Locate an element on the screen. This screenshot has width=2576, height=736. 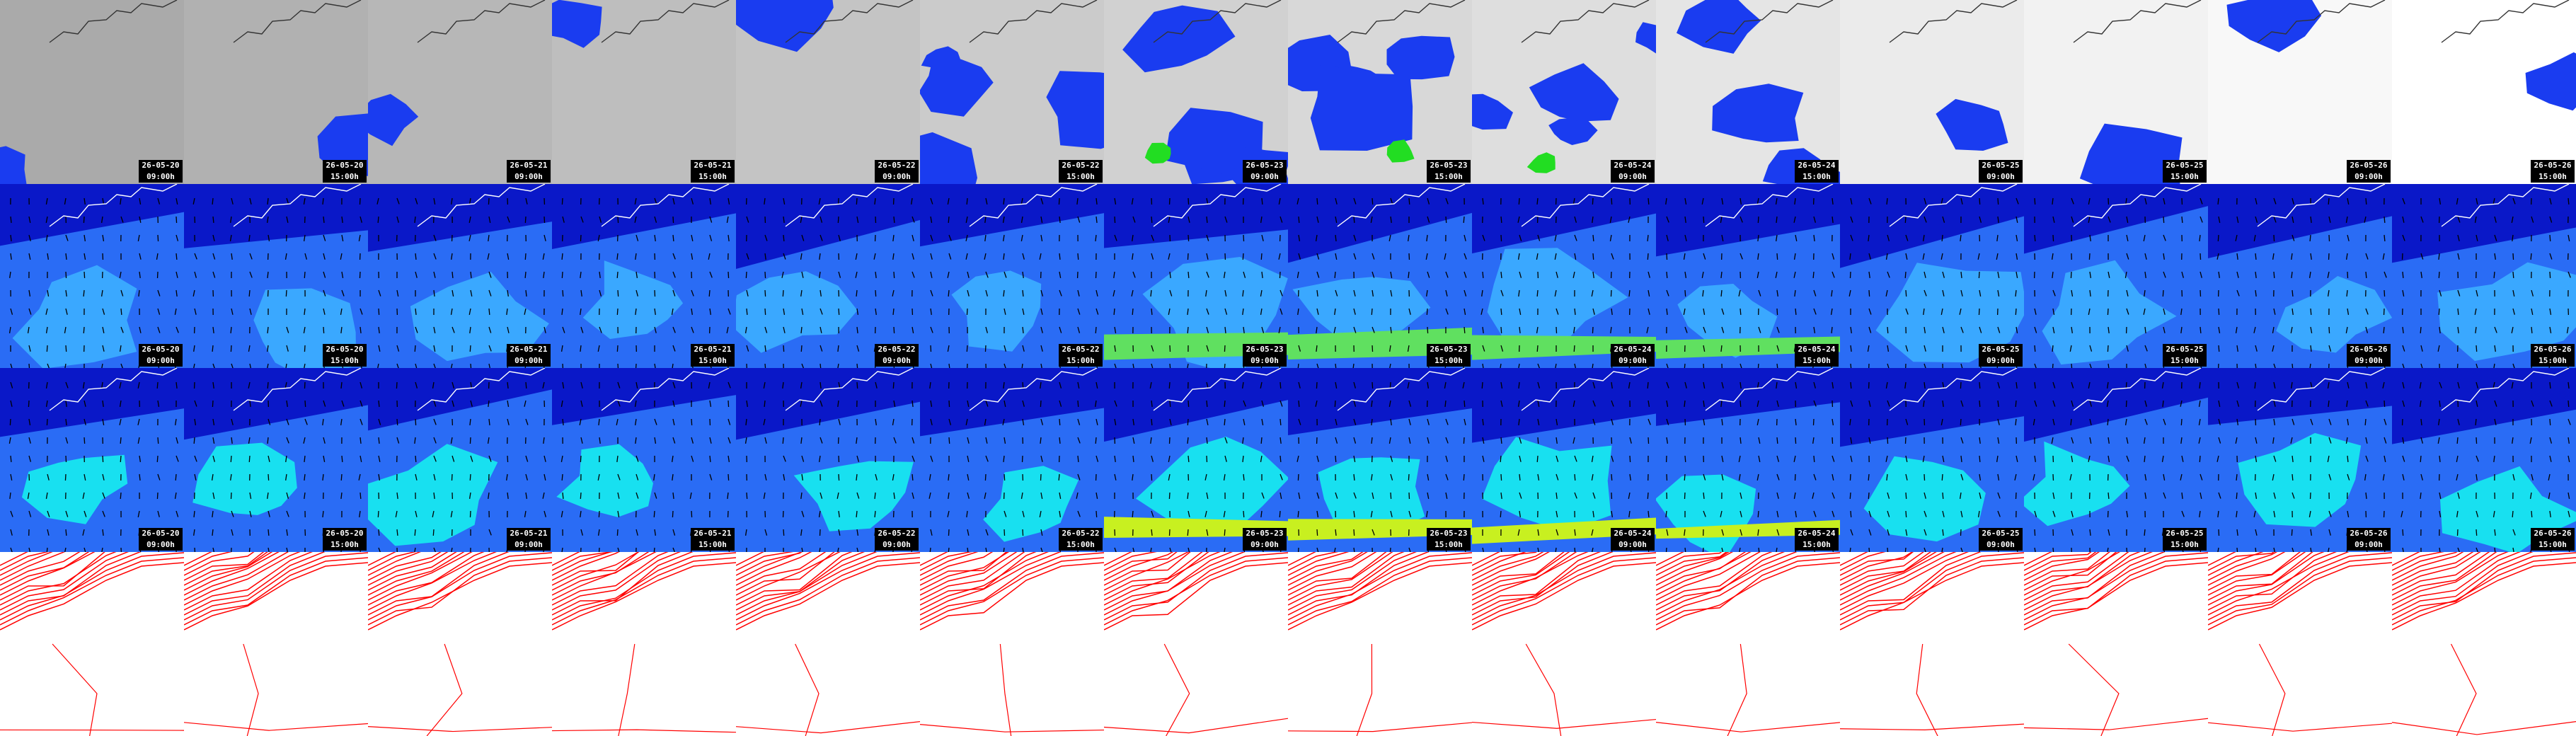
wind-band-strong is located at coordinates (996, 311).